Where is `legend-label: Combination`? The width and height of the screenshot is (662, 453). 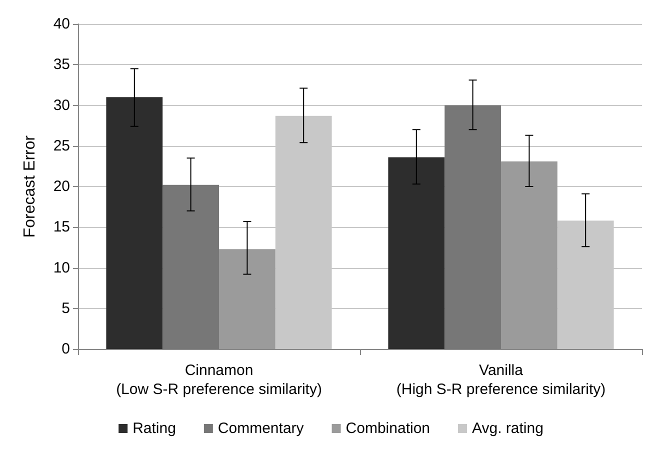
legend-label: Combination is located at coordinates (388, 428).